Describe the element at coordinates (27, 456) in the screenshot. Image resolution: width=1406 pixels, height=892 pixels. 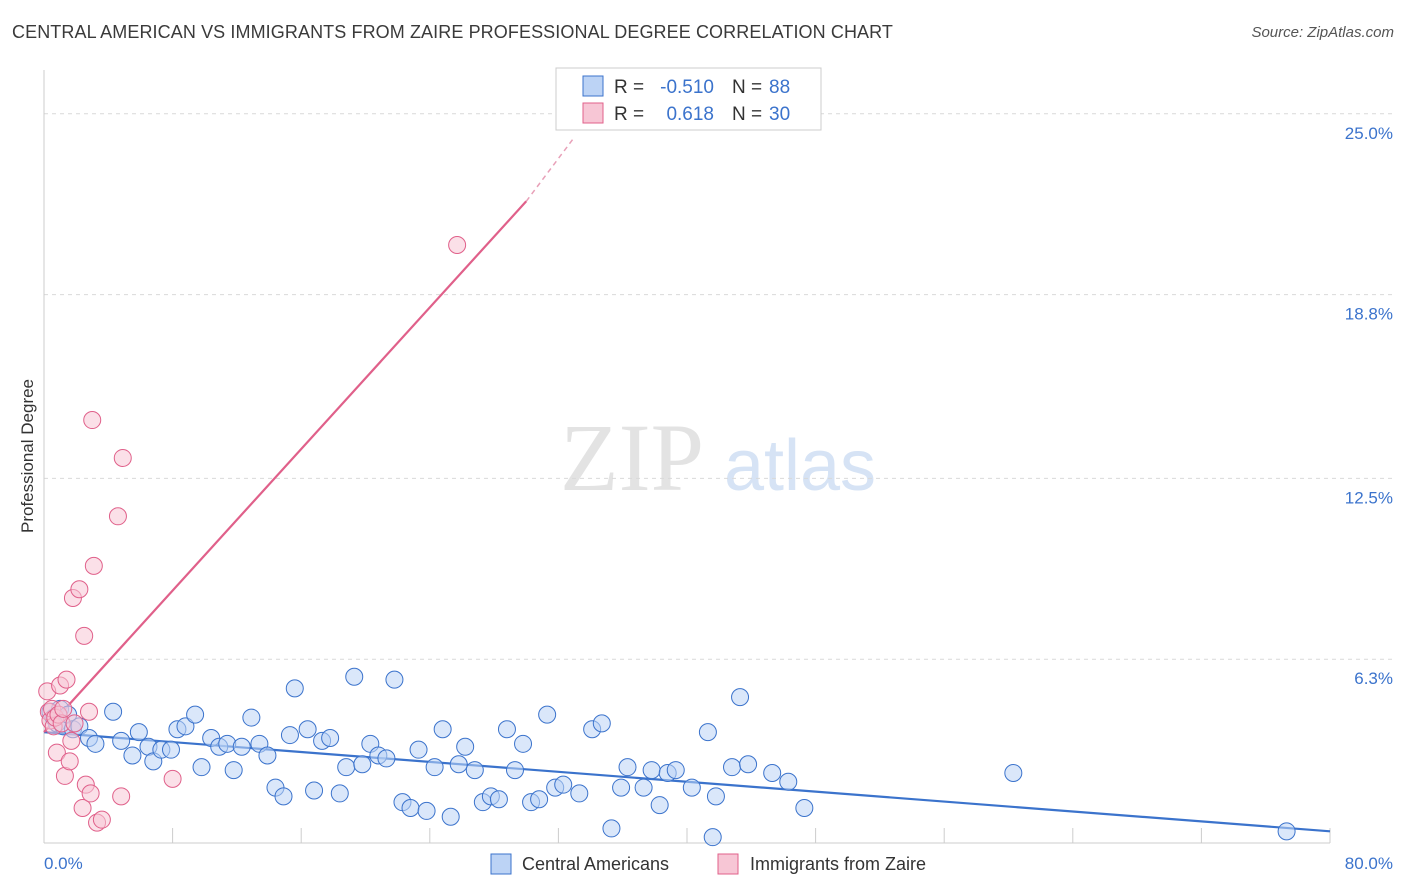
I see `y-axis-label: Professional Degree` at that location.